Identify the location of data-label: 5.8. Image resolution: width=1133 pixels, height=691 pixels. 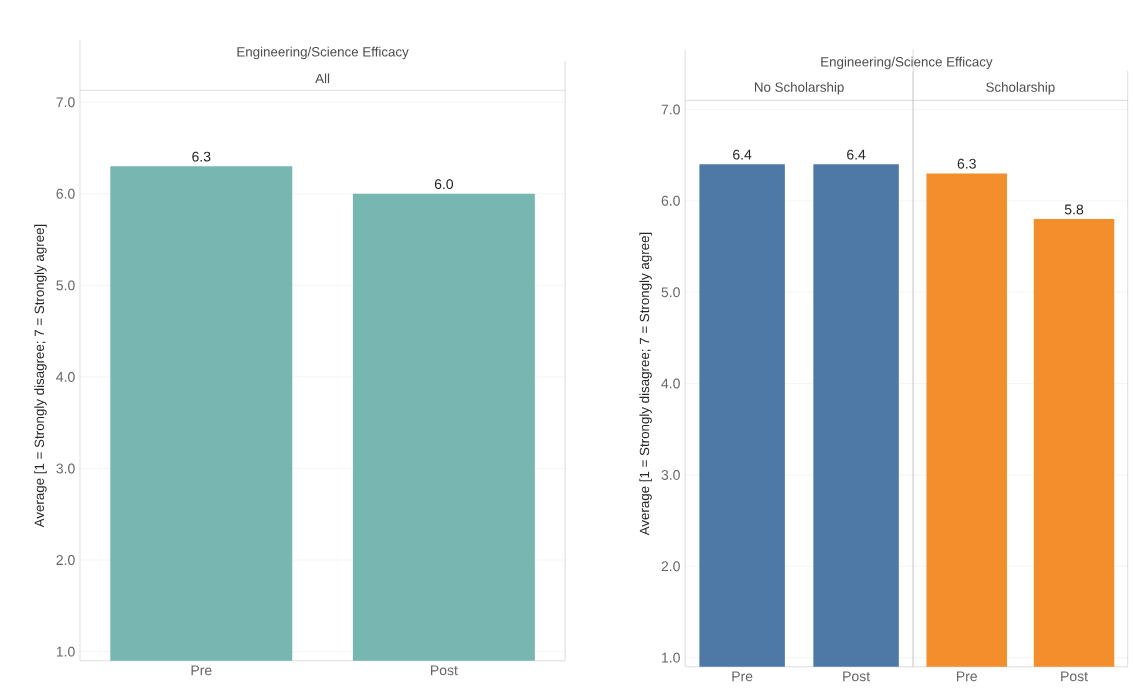
(1074, 209).